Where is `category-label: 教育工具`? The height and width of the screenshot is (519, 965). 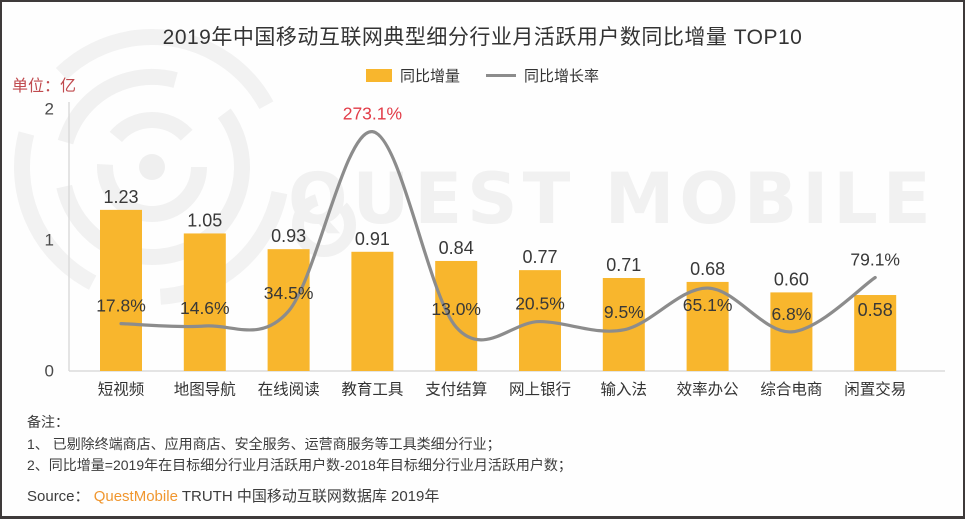
category-label: 教育工具 is located at coordinates (372, 390).